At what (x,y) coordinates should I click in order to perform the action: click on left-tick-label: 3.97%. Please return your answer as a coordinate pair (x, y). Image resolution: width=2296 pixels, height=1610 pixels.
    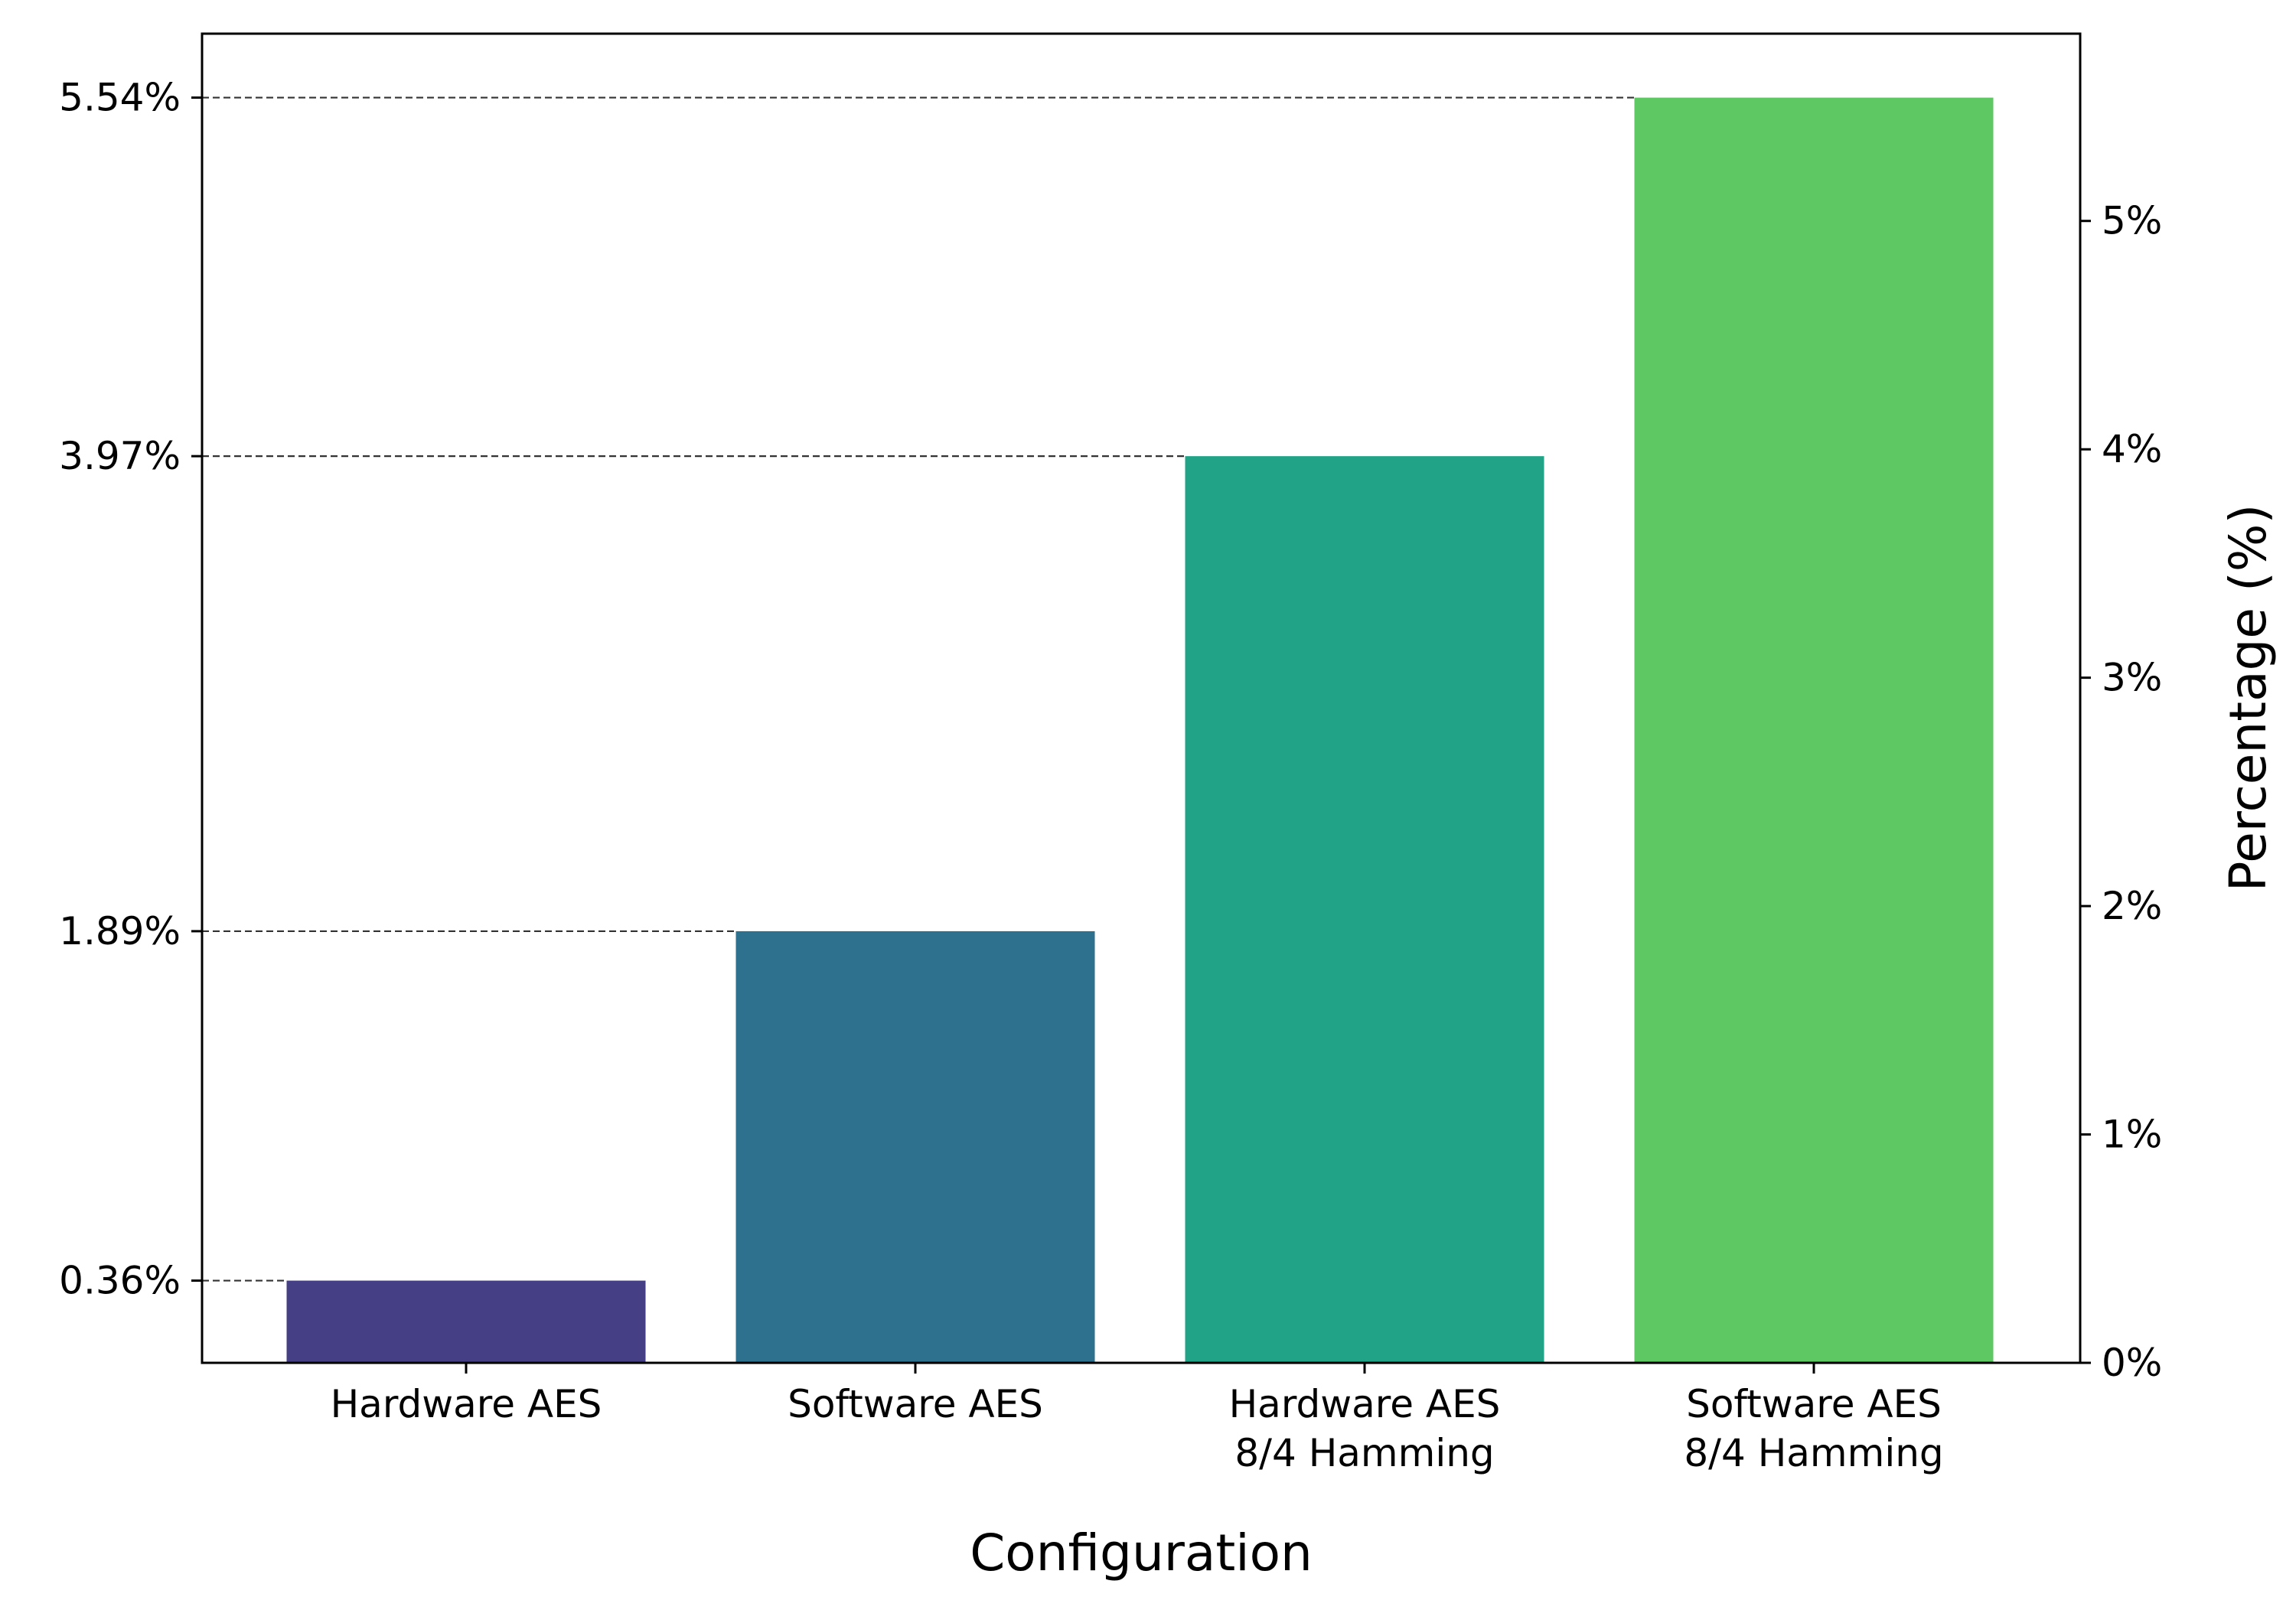
    Looking at the image, I should click on (120, 456).